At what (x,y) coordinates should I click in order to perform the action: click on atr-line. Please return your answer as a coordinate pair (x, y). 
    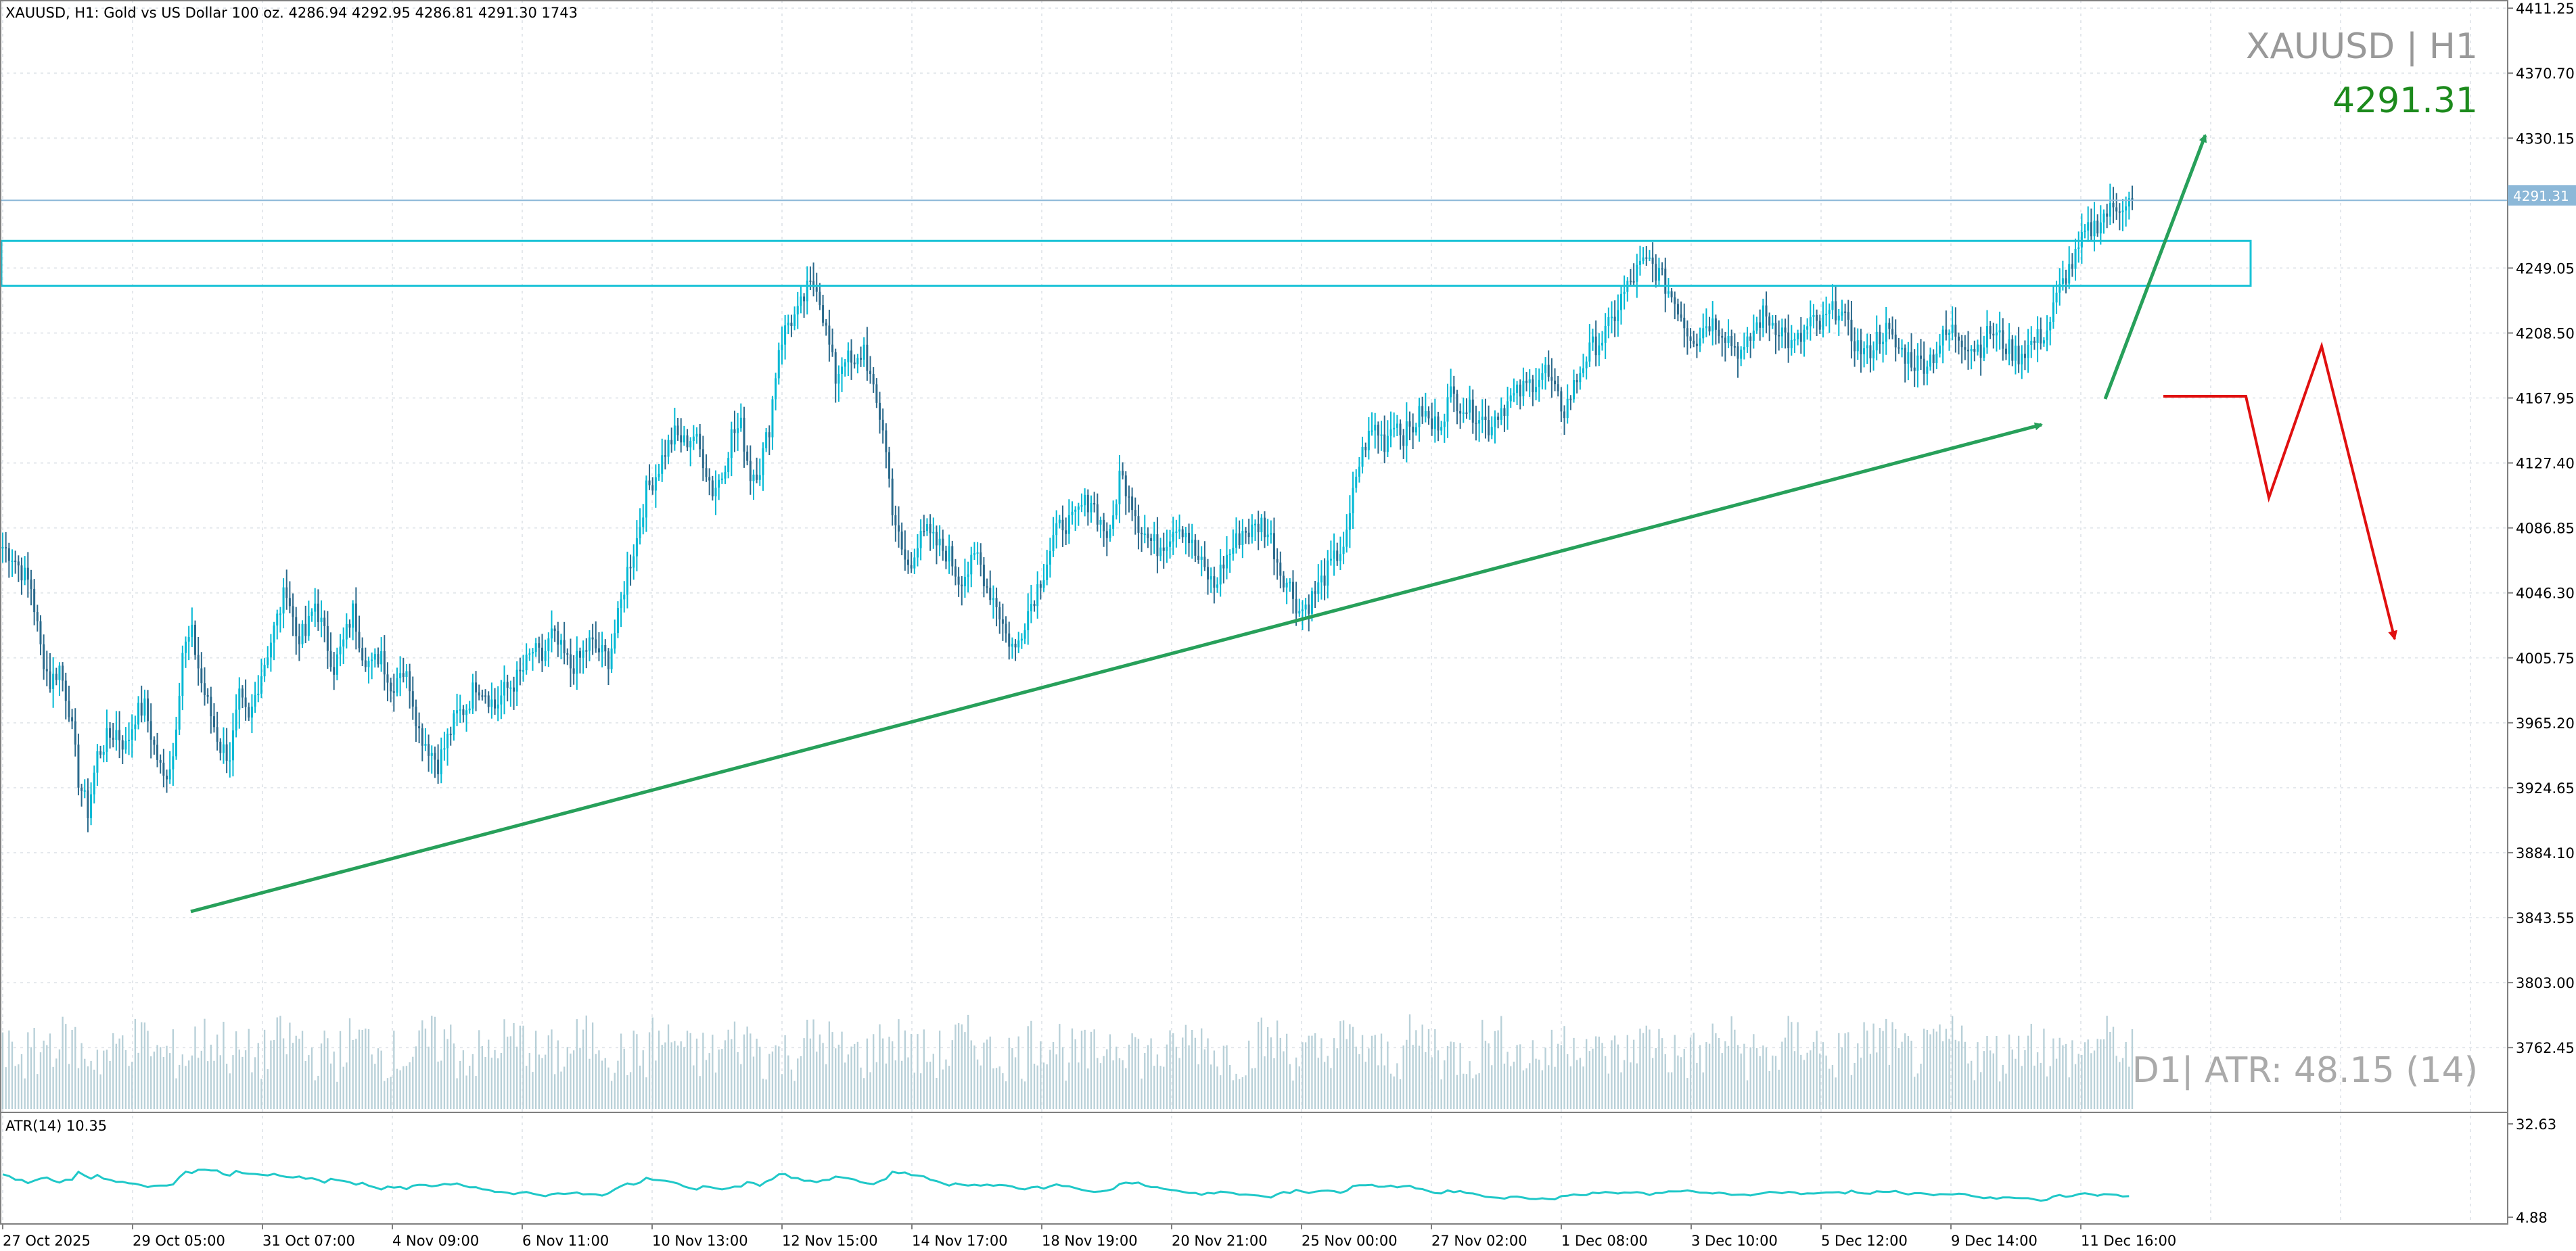
    Looking at the image, I should click on (1066, 1185).